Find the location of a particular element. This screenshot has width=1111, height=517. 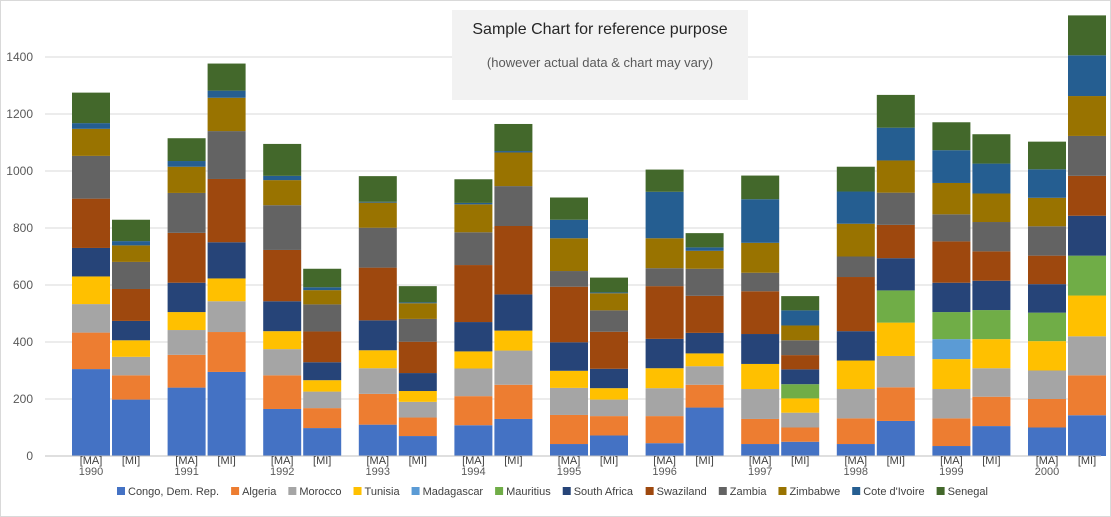

chart-title: Sample Chart for reference purpose is located at coordinates (599, 29).